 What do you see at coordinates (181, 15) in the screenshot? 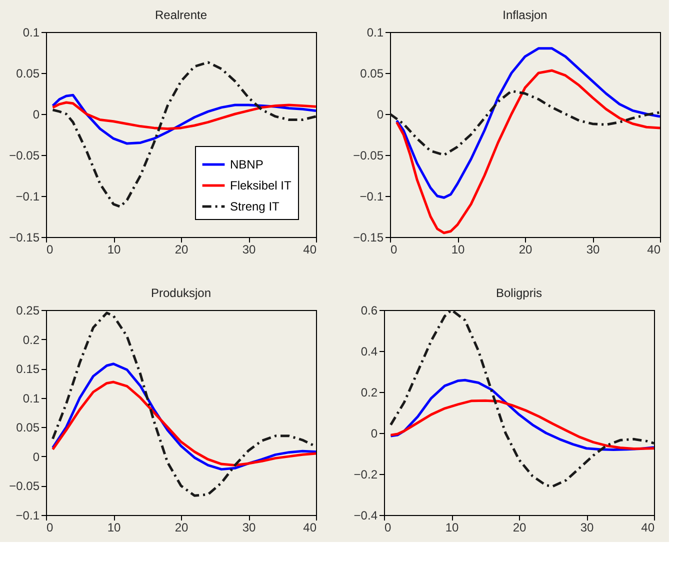
I see `chart-title: Realrente` at bounding box center [181, 15].